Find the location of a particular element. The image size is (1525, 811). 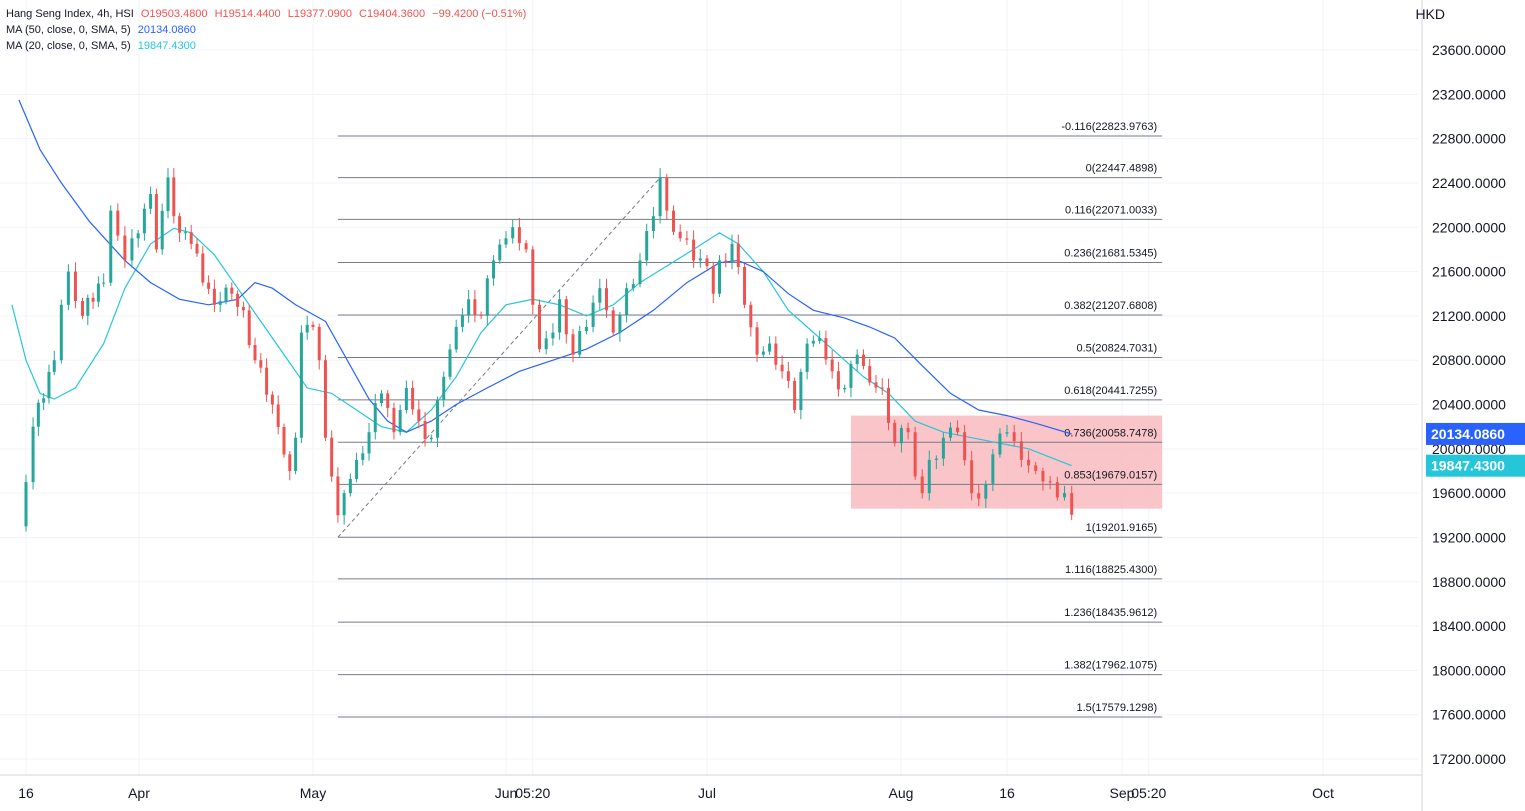

price-tick-label: 18000.0000 is located at coordinates (1469, 670).